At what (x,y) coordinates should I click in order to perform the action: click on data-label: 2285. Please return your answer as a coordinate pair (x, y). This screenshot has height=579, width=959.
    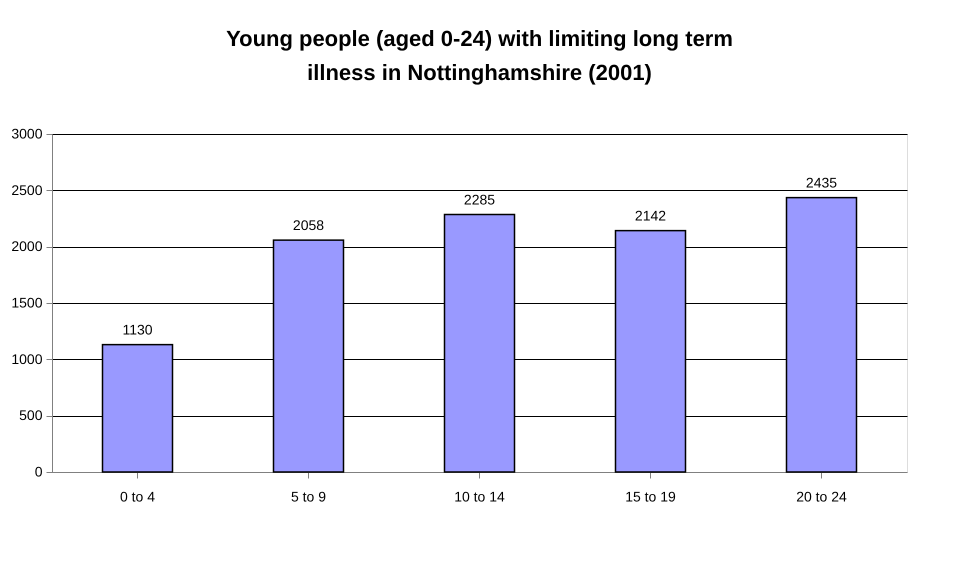
    Looking at the image, I should click on (480, 200).